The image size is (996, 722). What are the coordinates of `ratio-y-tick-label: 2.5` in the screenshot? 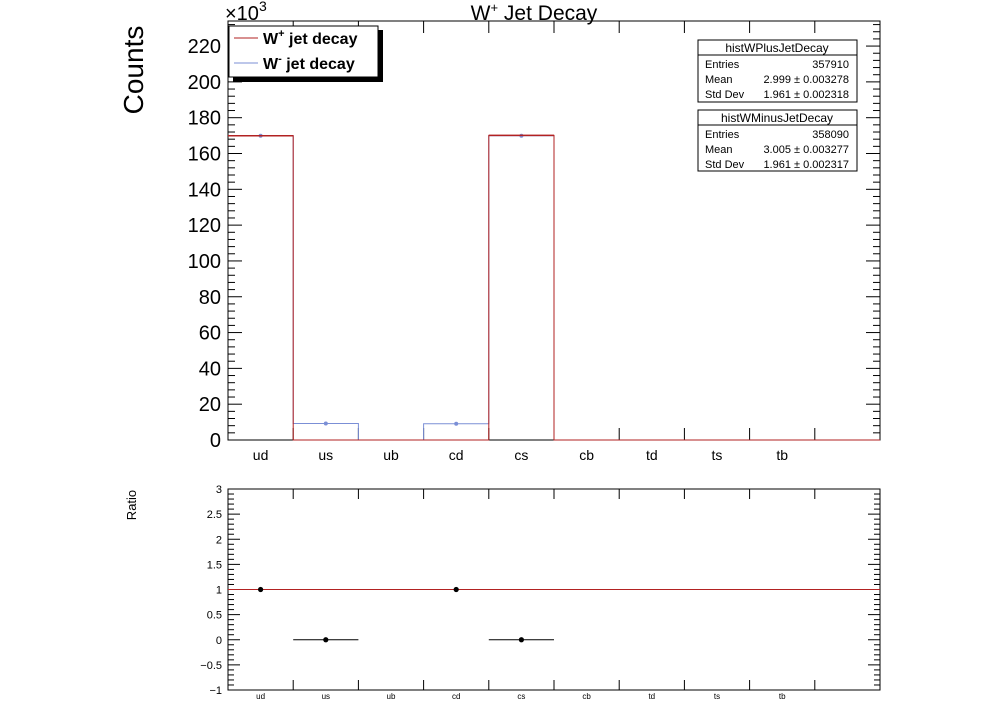 It's located at (214, 515).